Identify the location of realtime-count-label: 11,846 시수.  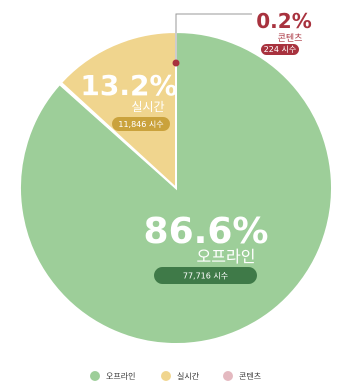
(140, 124).